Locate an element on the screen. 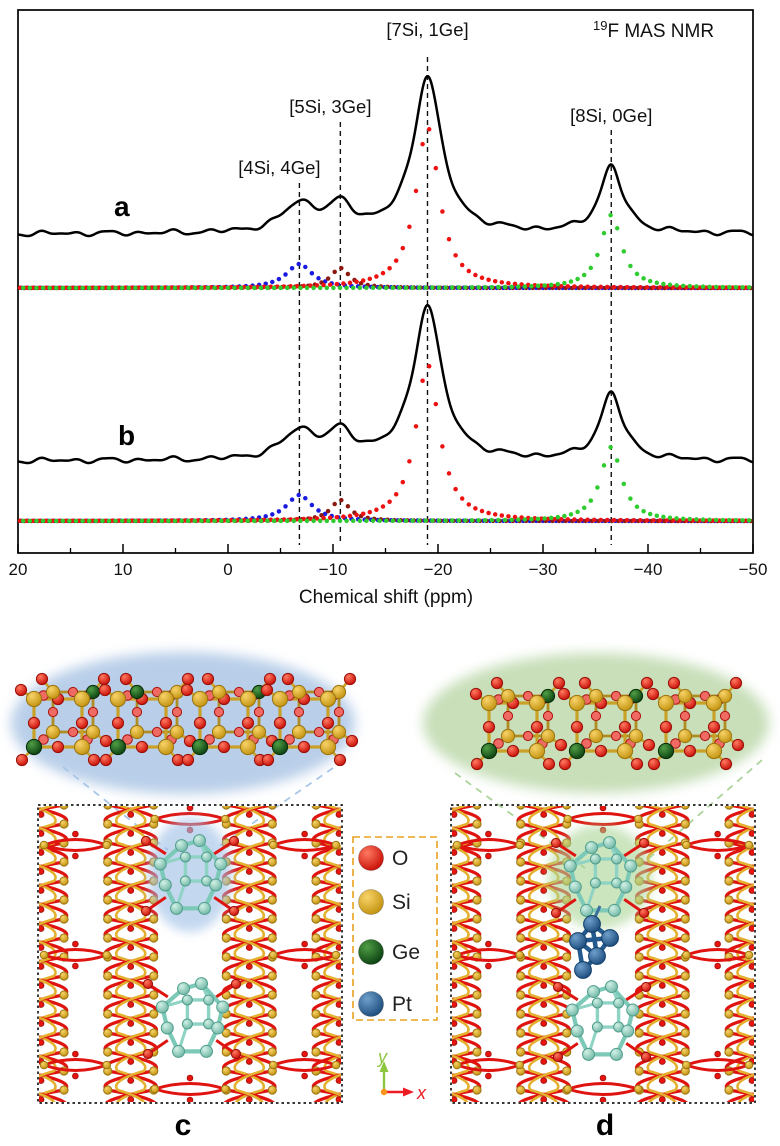 This screenshot has width=780, height=1146. x-axis-label: x is located at coordinates (421, 1093).